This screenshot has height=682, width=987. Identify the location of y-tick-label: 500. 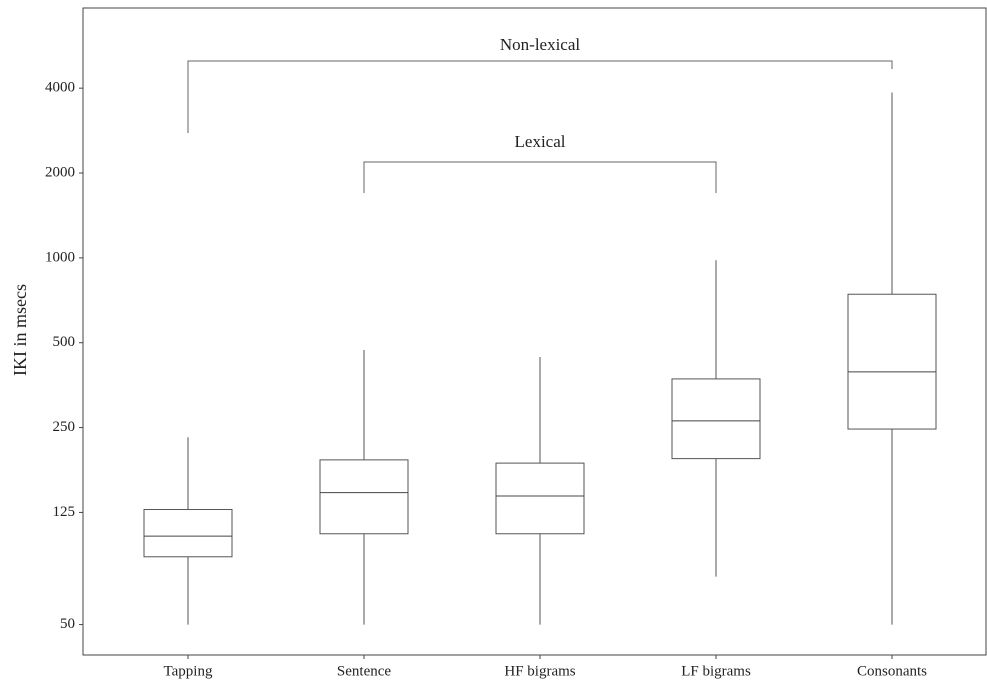
(64, 342).